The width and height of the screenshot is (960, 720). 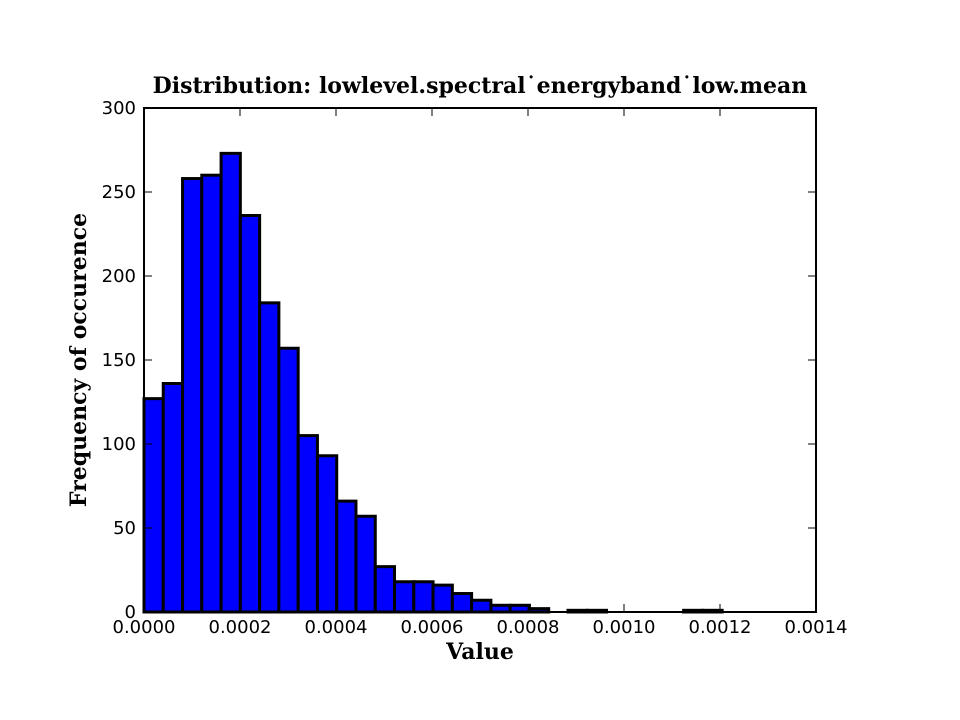 What do you see at coordinates (816, 627) in the screenshot?
I see `x-tick-label: 0.0014` at bounding box center [816, 627].